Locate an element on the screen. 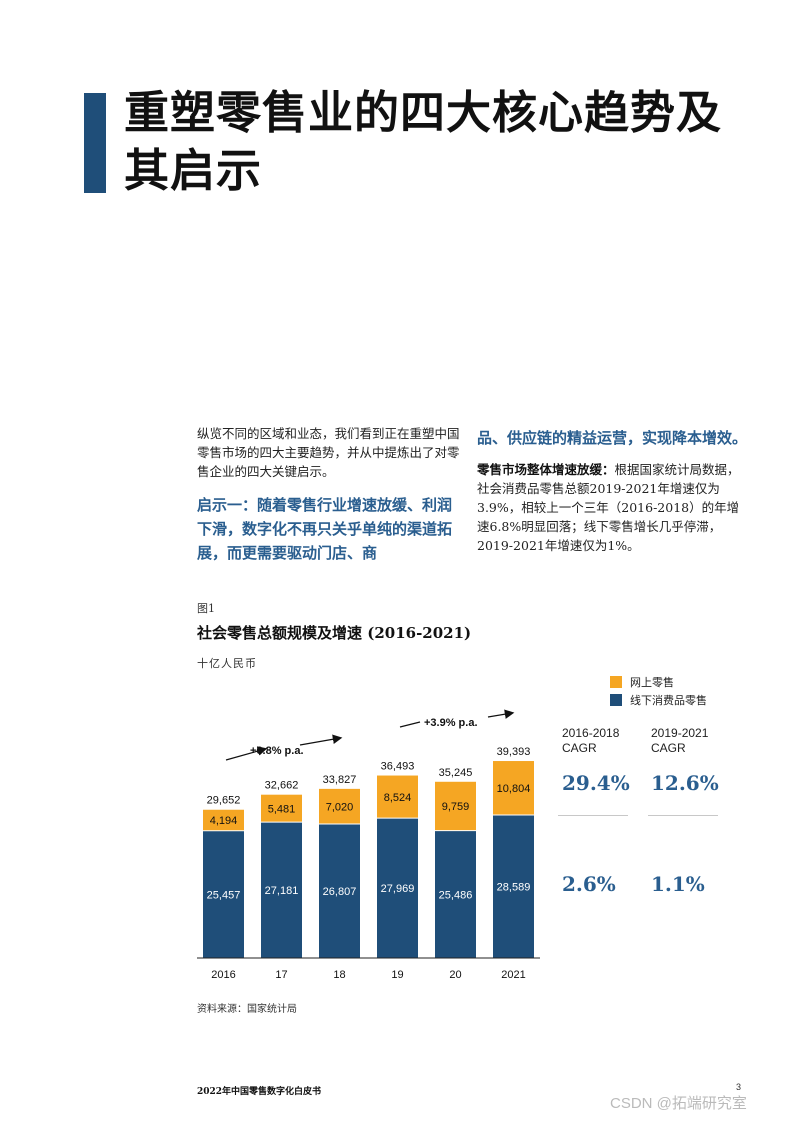 Image resolution: width=793 pixels, height=1122 pixels. label-total-20: 35,245 is located at coordinates (456, 773).